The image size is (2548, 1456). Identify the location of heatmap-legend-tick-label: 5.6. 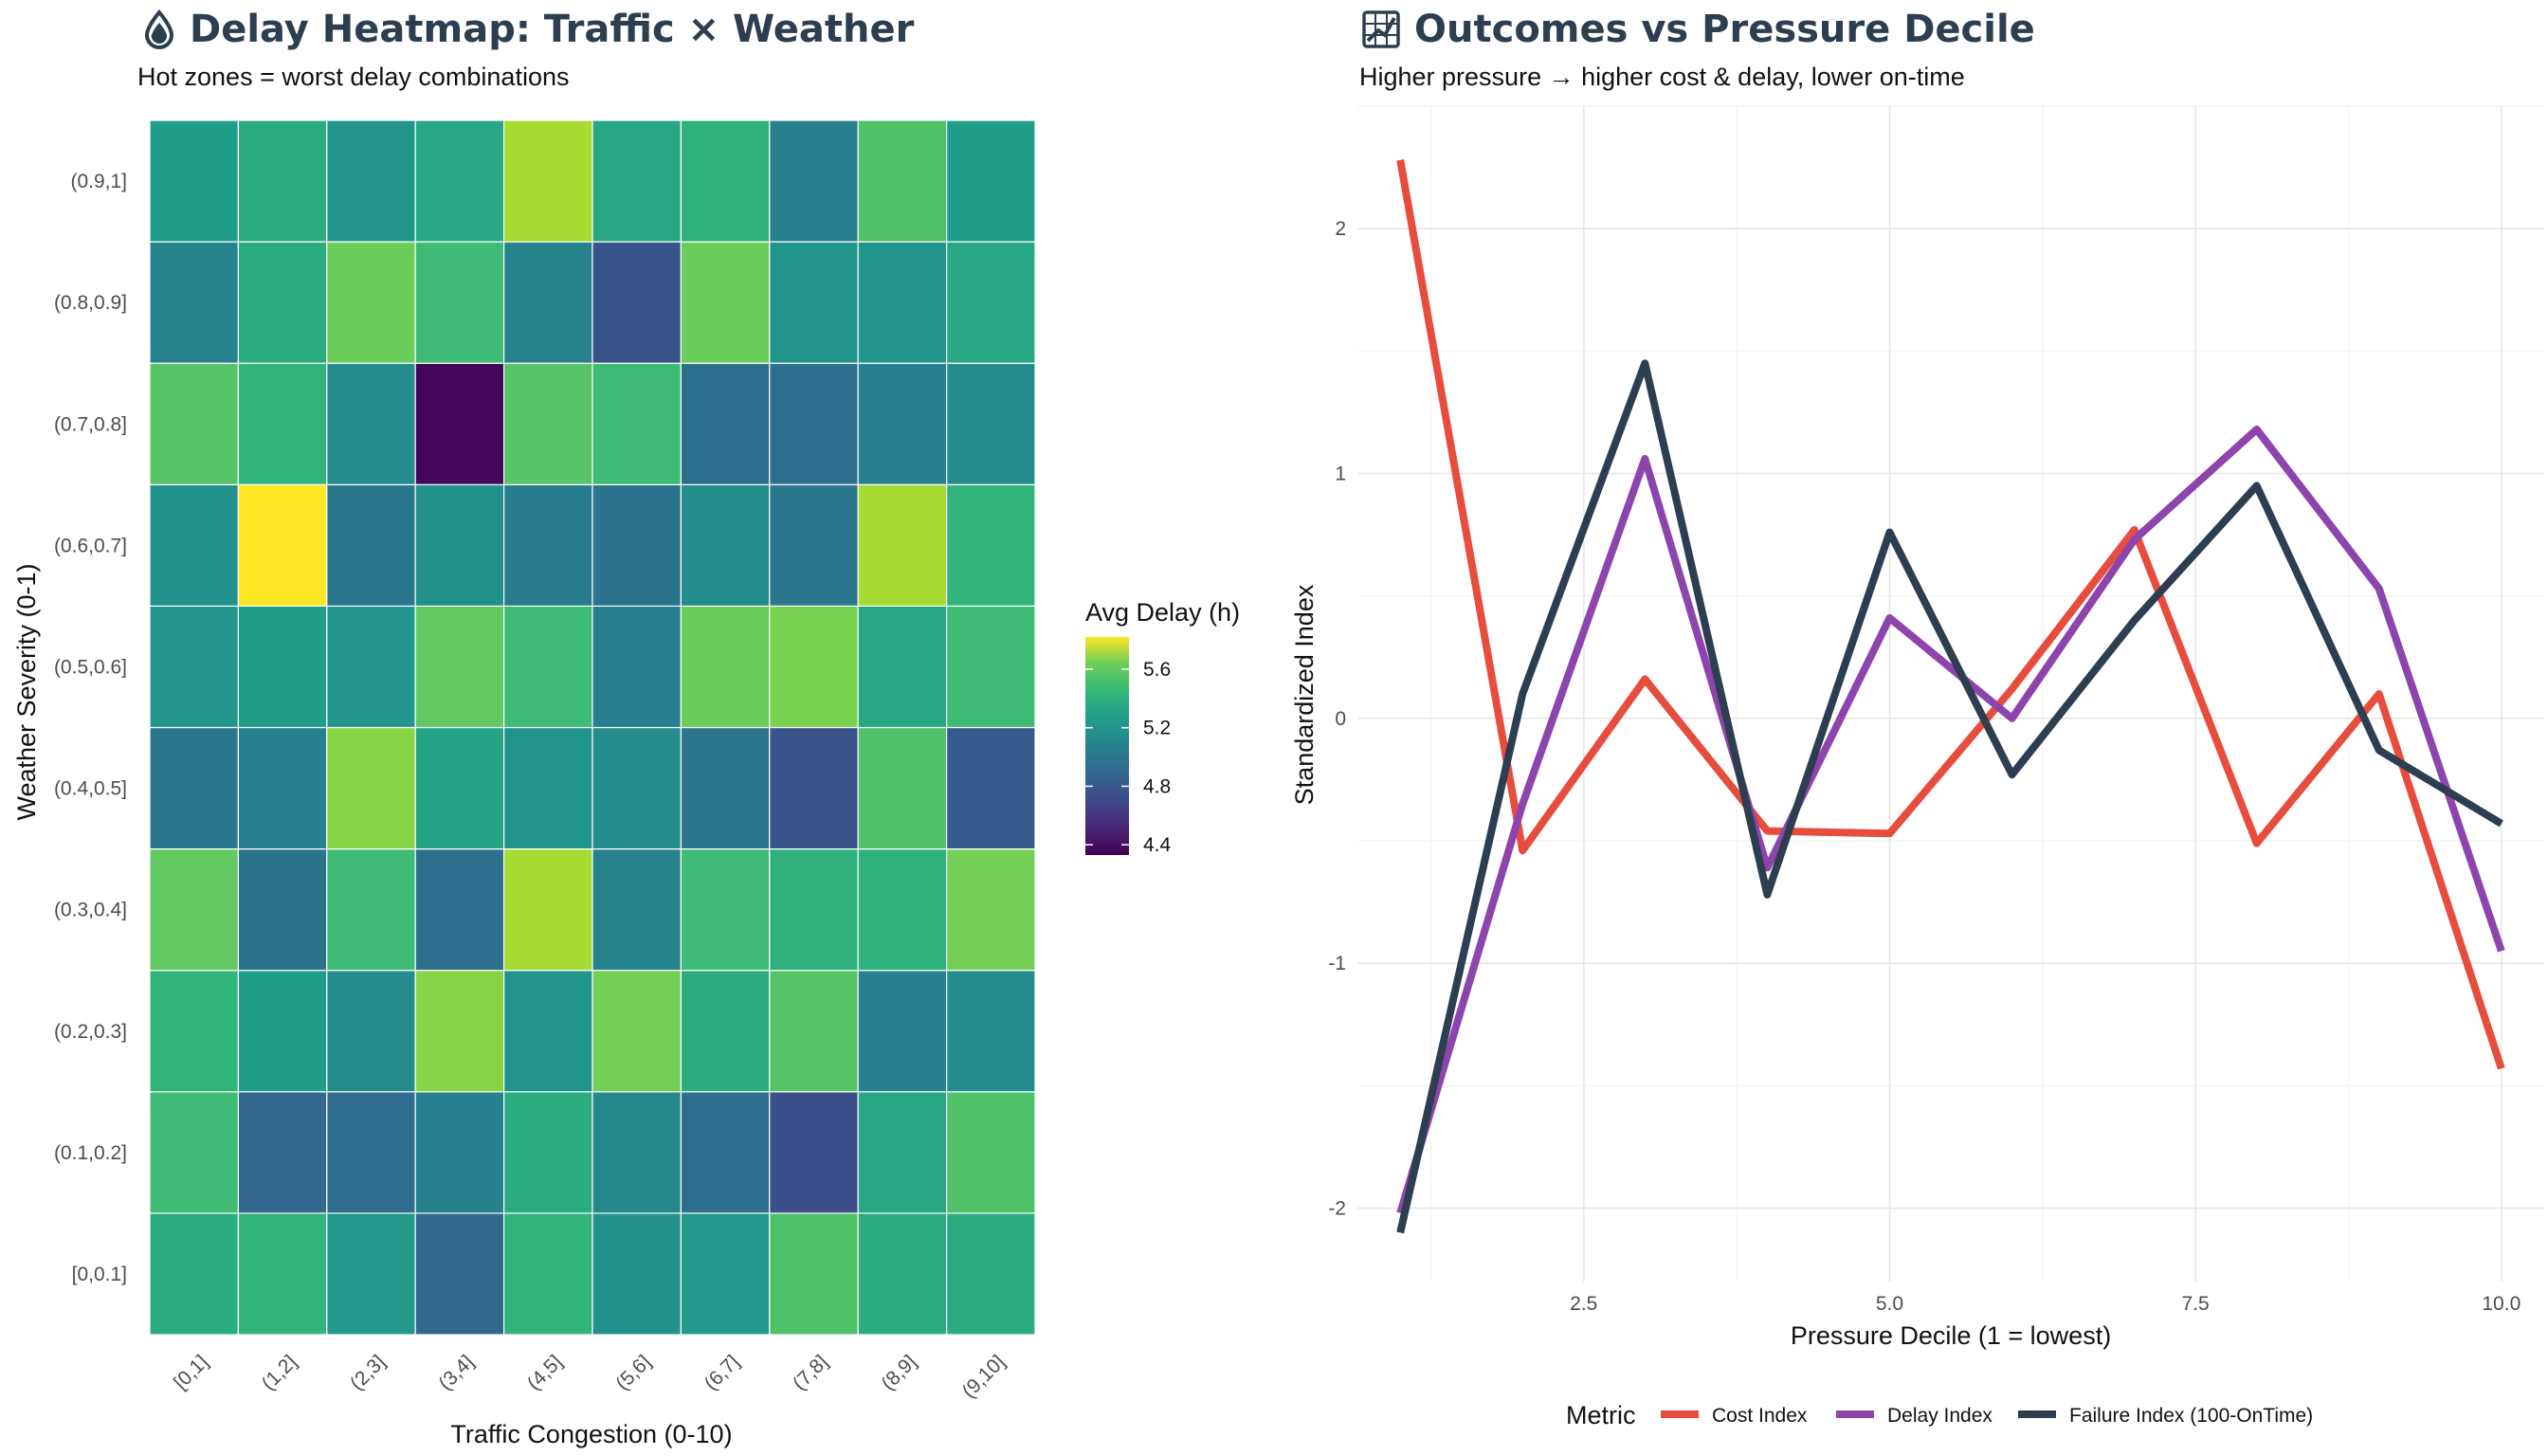
(1157, 670).